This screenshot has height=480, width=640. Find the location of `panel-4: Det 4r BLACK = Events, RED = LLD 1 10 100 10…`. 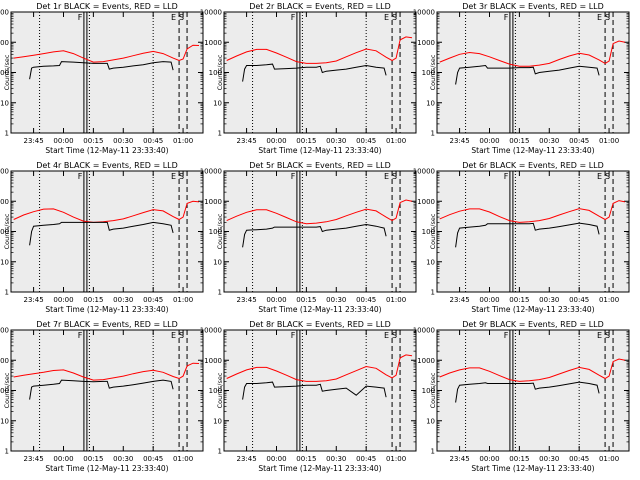

panel-4: Det 4r BLACK = Events, RED = LLD 1 10 100 10… is located at coordinates (102, 237).